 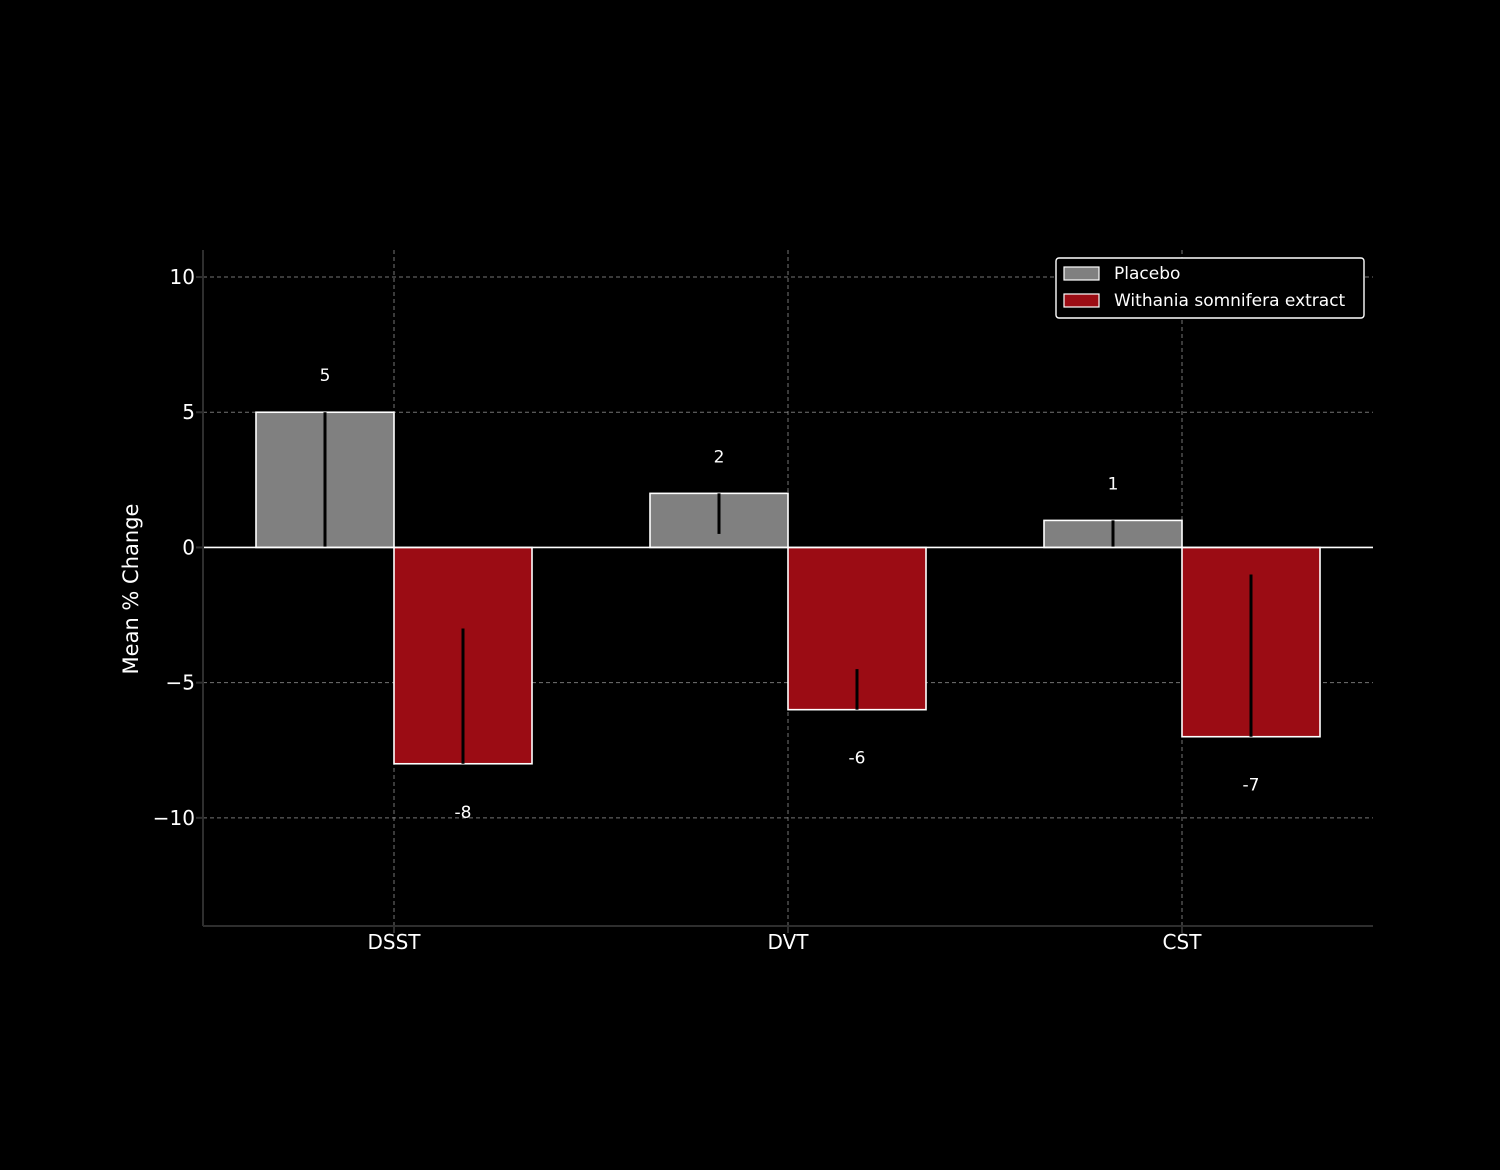 I want to click on legend: Placebo Withania somnifera extract, so click(x=1210, y=288).